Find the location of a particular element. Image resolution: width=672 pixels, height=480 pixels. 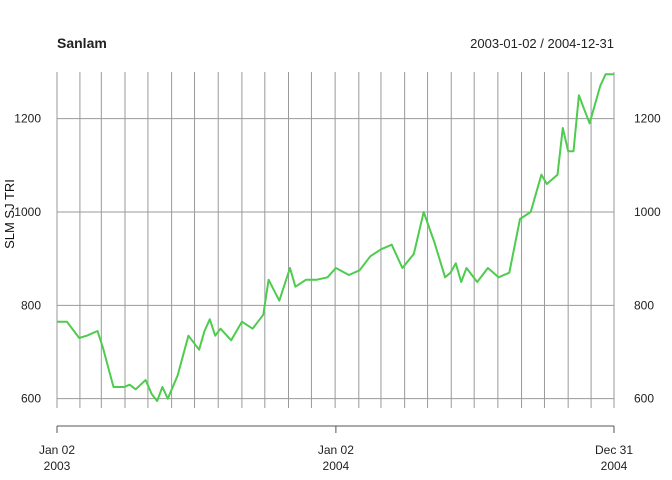

y-axis-label: SLM SJ TRI is located at coordinates (9, 214).